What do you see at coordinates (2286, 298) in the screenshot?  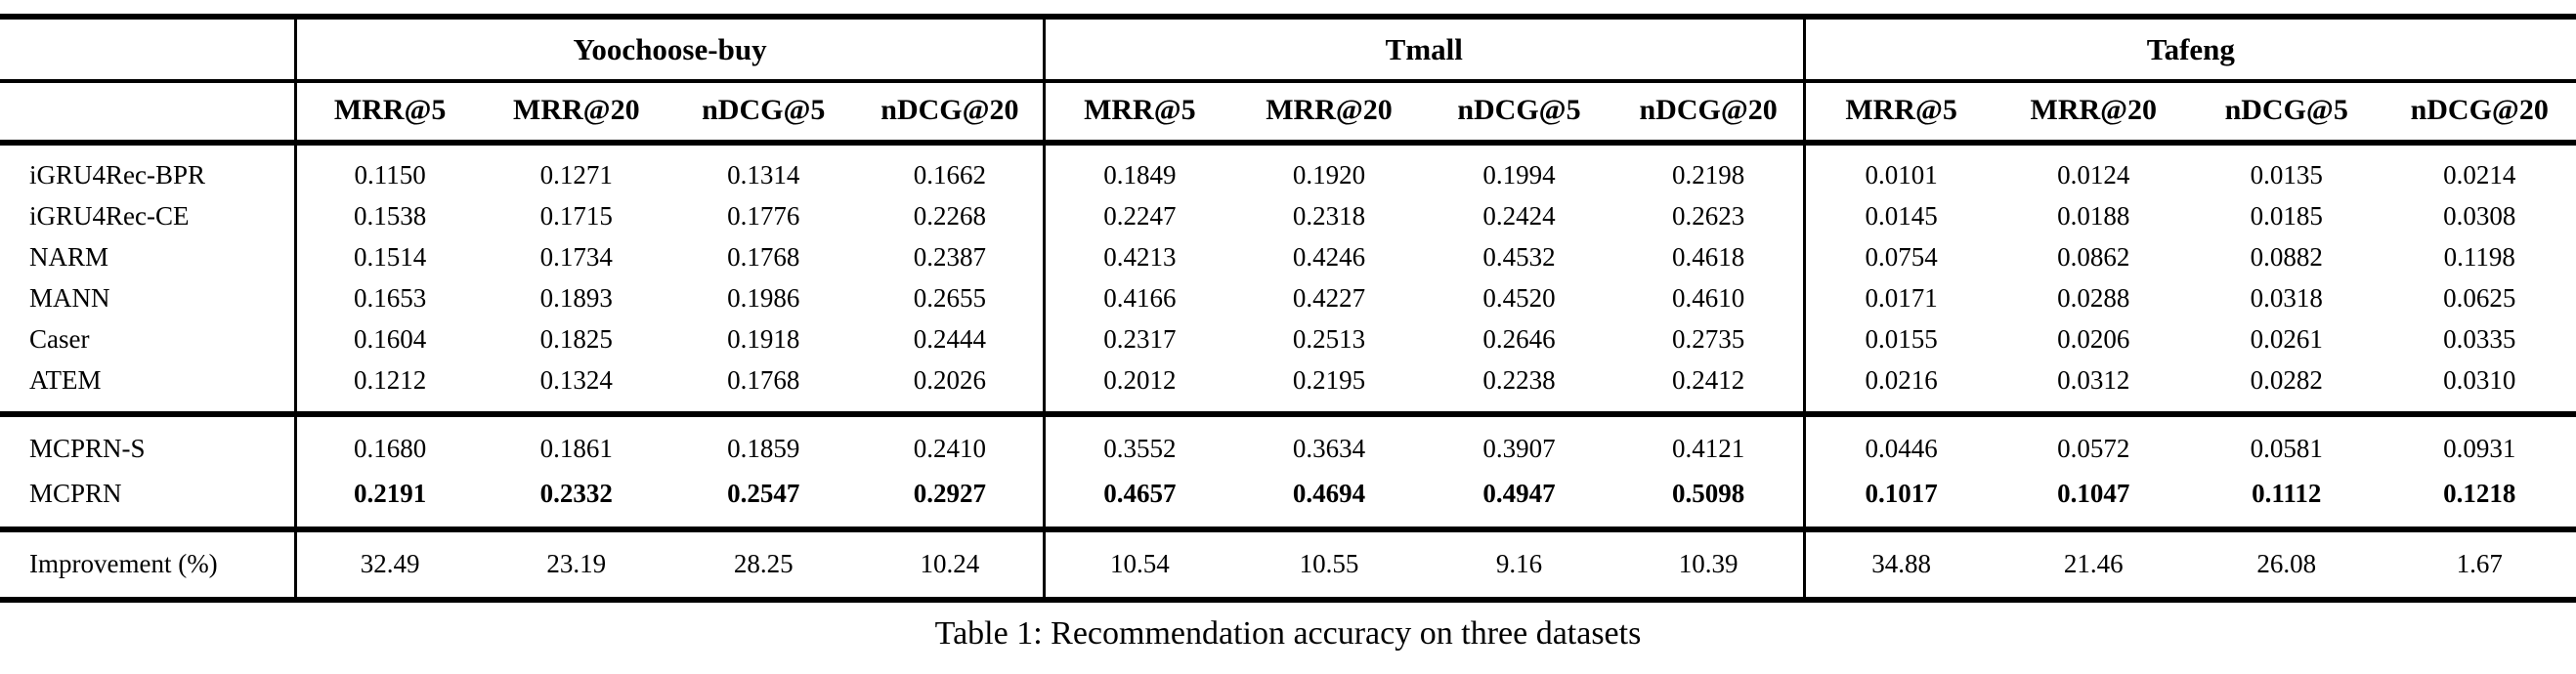 I see `value-cell: 0.0318` at bounding box center [2286, 298].